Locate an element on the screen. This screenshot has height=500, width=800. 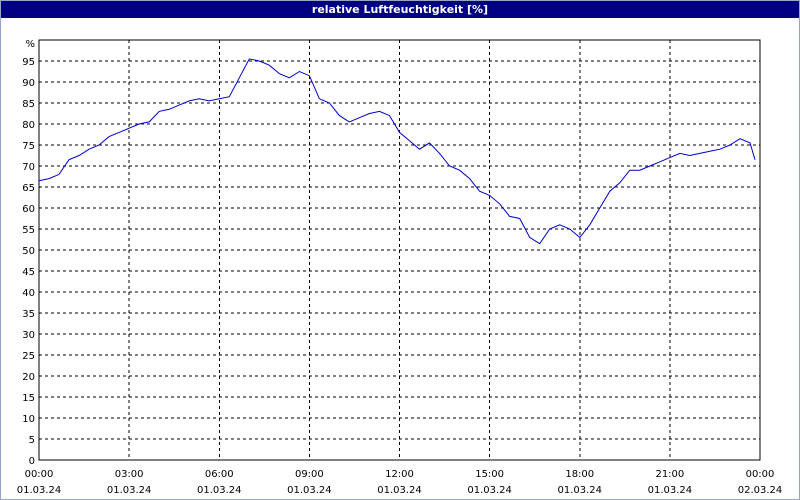
y-tick-labels: 0 5 10 15 20 25 30 35 40 45 50 55 60 65 70 75 80 85 90 95 is located at coordinates (28, 262).